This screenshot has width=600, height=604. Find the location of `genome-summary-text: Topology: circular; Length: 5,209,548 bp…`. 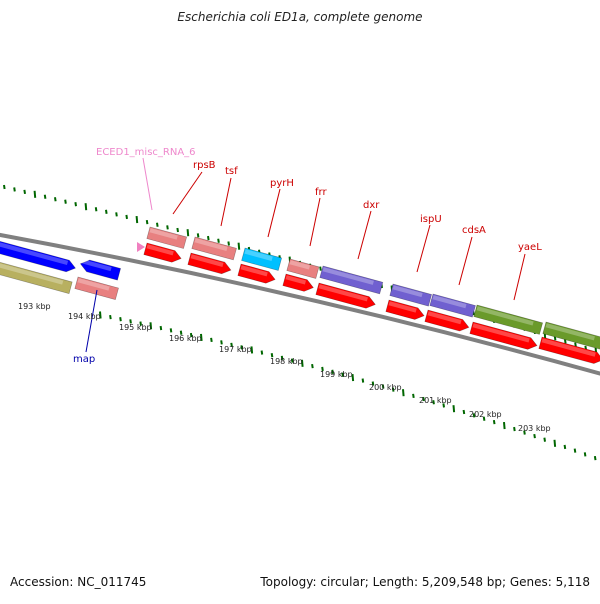

genome-summary-text: Topology: circular; Length: 5,209,548 bp… is located at coordinates (425, 582).